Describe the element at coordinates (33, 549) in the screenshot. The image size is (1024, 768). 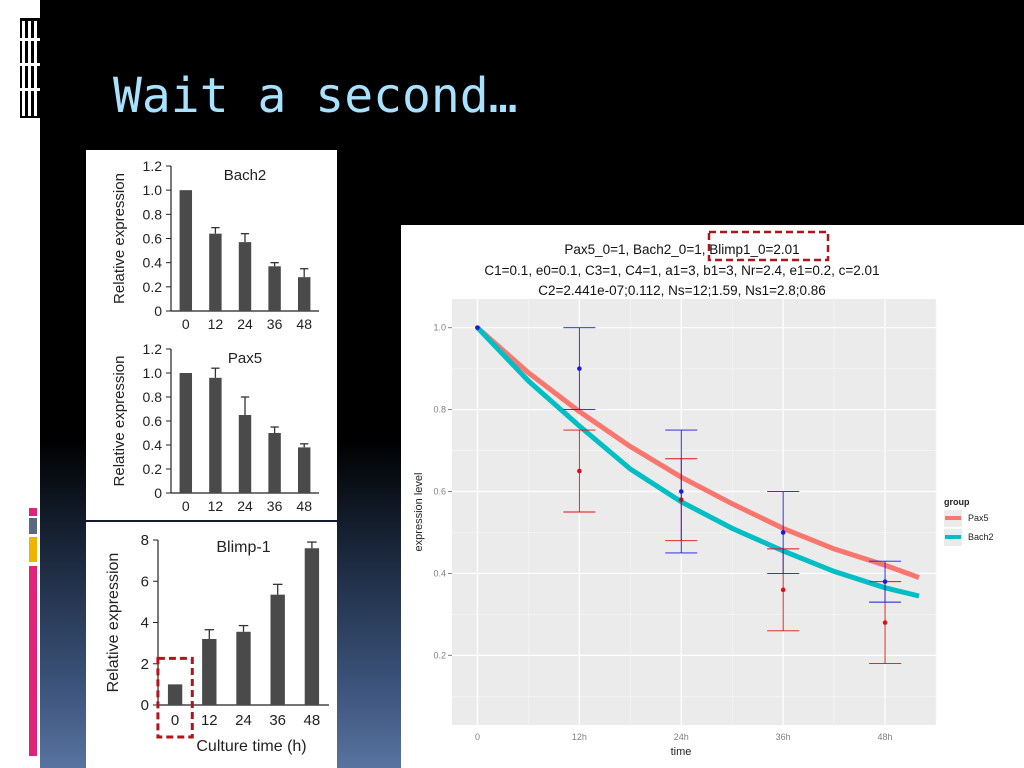
I see `accent-bar-yellow` at that location.